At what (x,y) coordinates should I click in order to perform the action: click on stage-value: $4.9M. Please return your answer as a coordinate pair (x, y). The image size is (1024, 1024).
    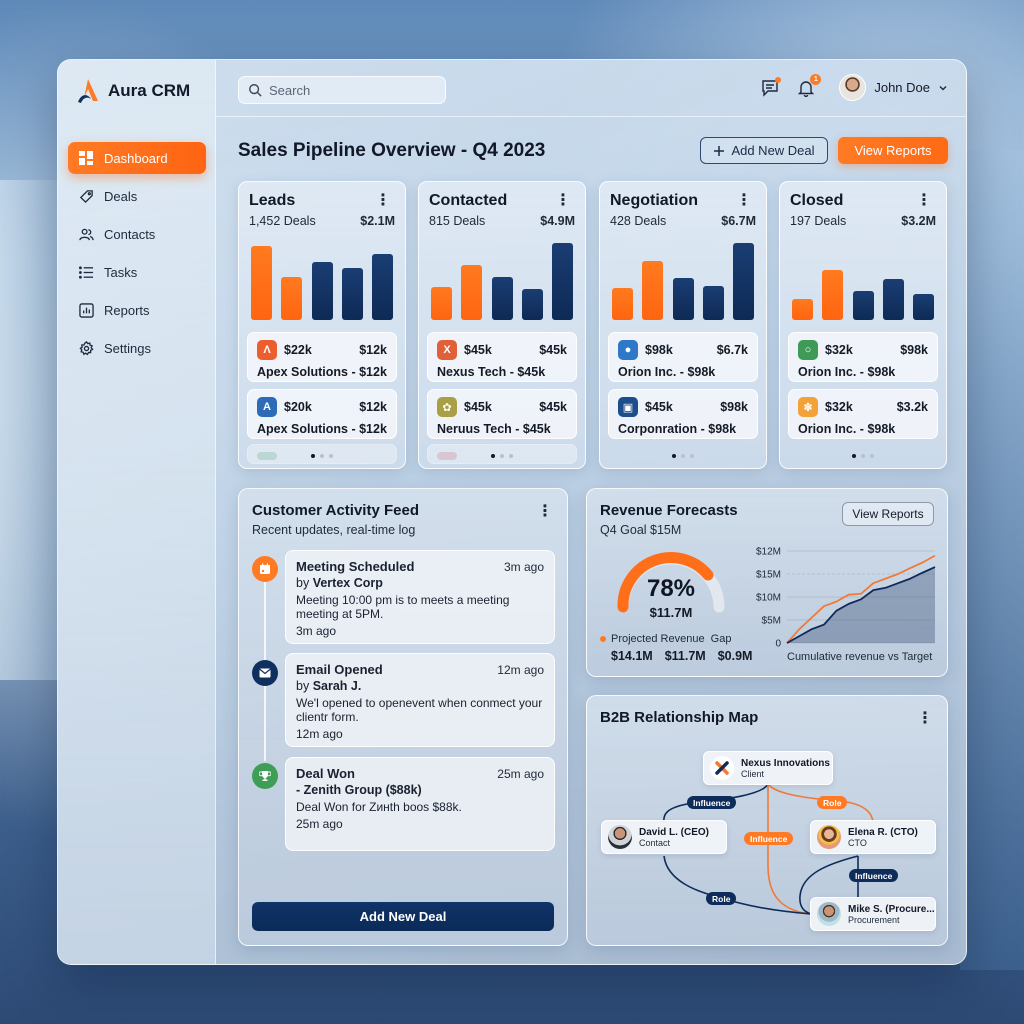
    Looking at the image, I should click on (557, 221).